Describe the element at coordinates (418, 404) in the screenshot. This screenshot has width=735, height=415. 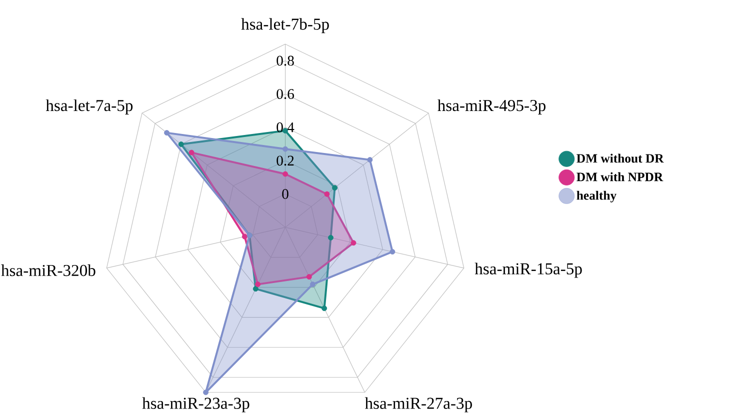
I see `spoke-label: hsa-miR-27a-3p` at that location.